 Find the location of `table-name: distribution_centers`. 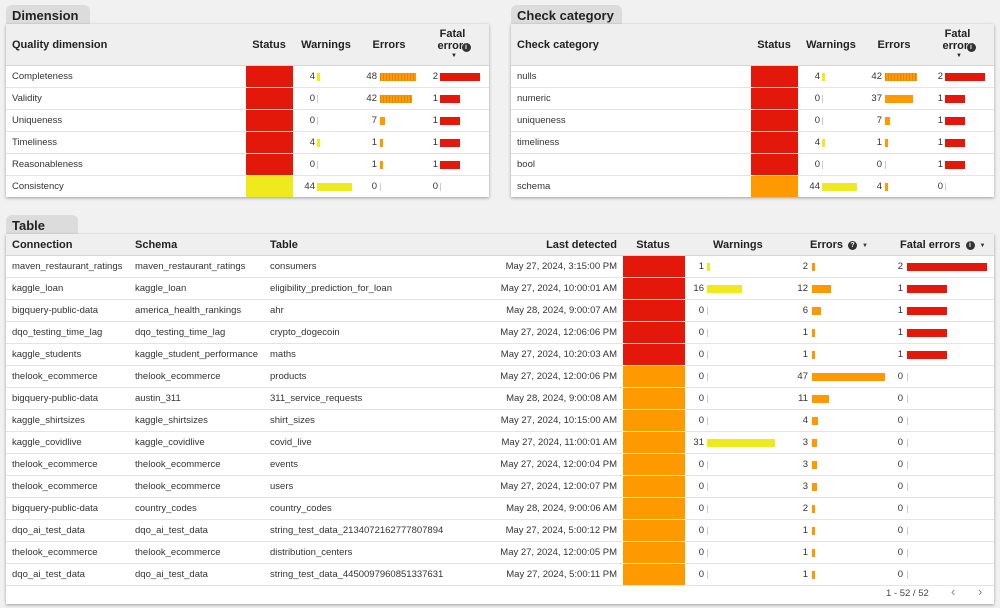

table-name: distribution_centers is located at coordinates (311, 552).